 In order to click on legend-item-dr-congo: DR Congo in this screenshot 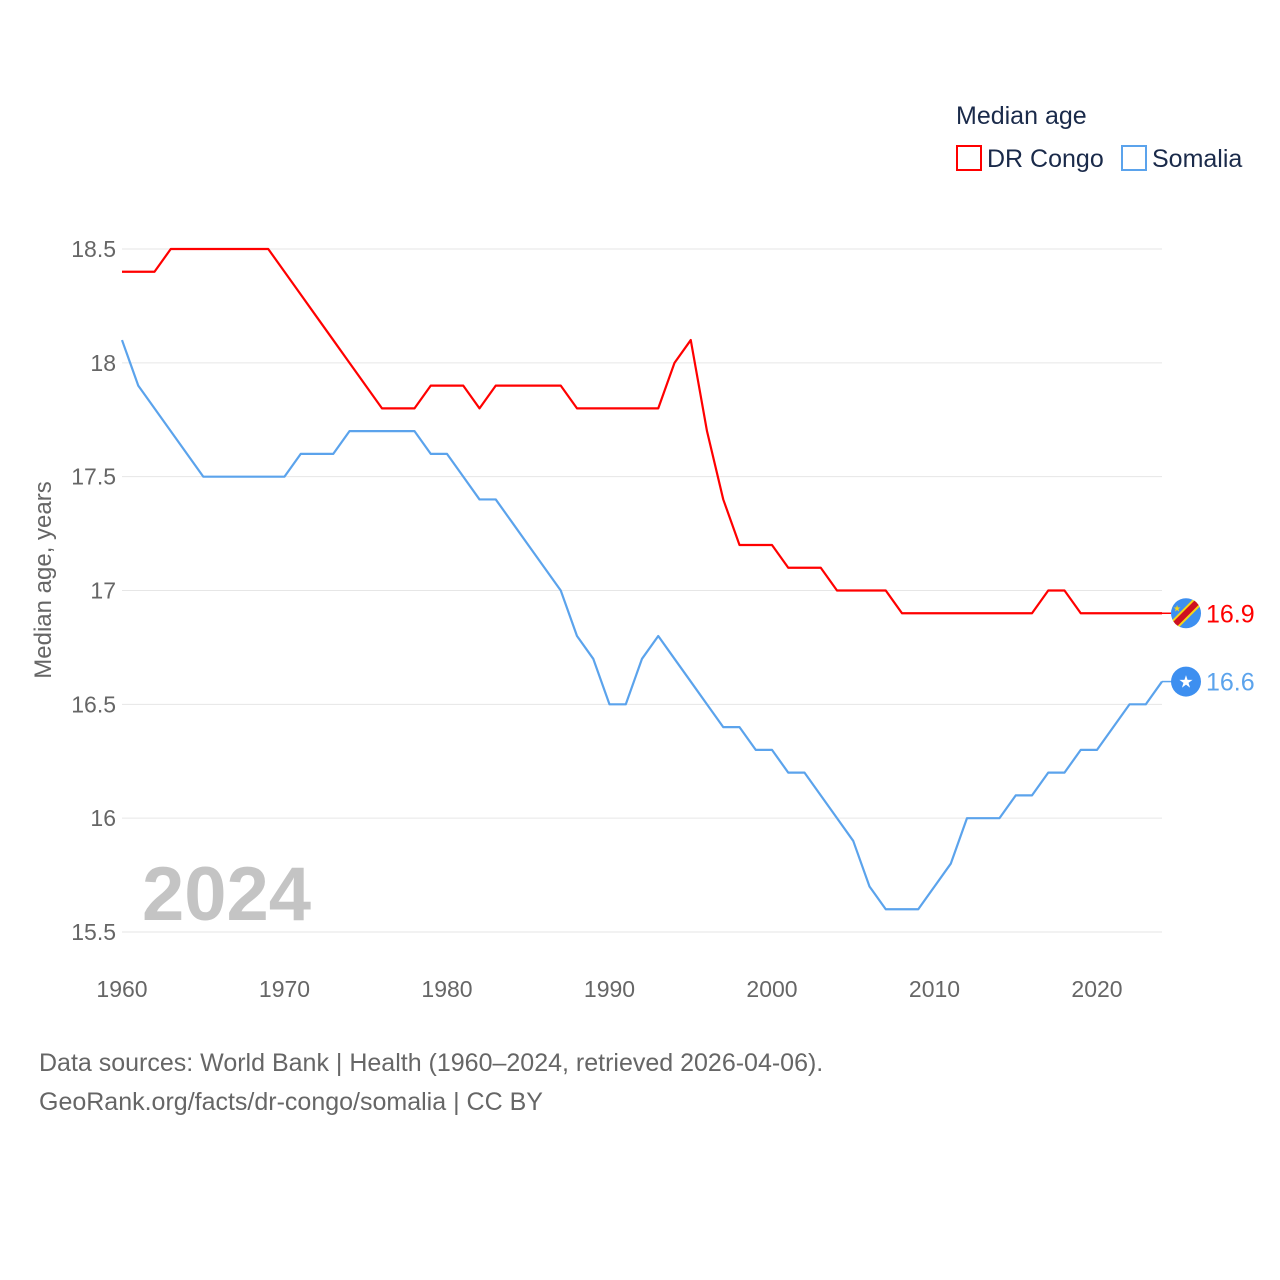, I will do `click(1030, 159)`.